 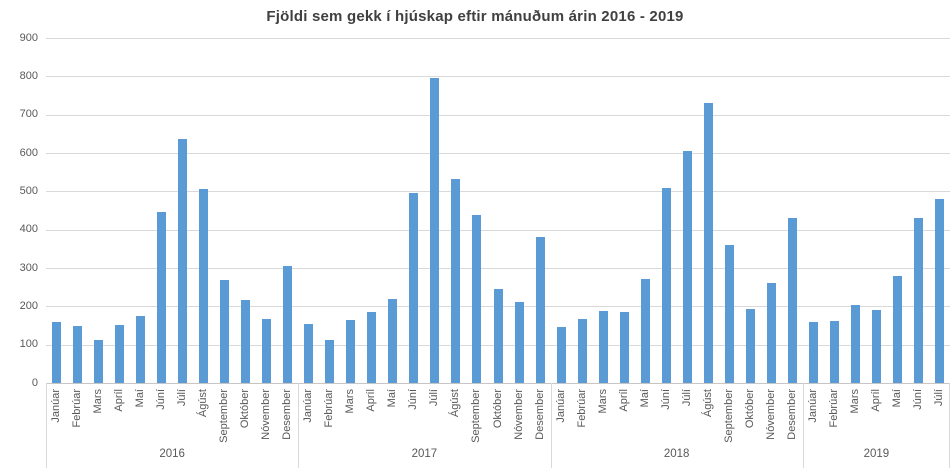 What do you see at coordinates (28, 190) in the screenshot?
I see `y-axis-tick-label: 500` at bounding box center [28, 190].